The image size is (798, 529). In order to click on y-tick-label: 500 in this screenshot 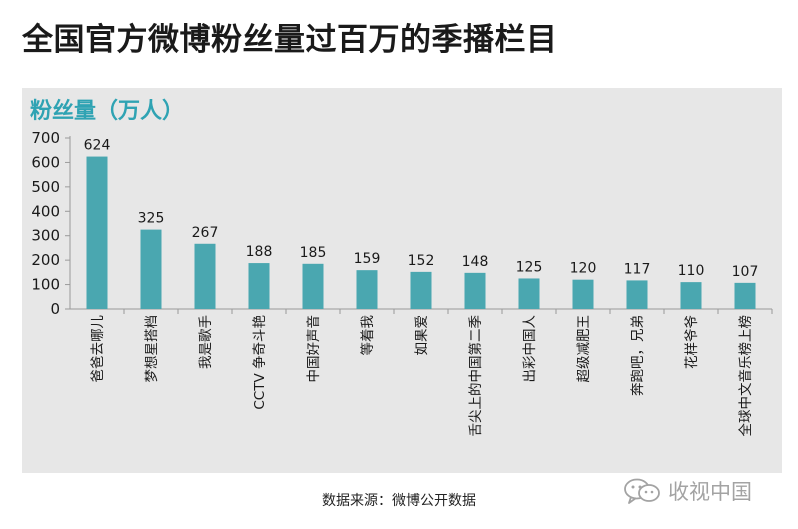, I will do `click(45, 187)`.